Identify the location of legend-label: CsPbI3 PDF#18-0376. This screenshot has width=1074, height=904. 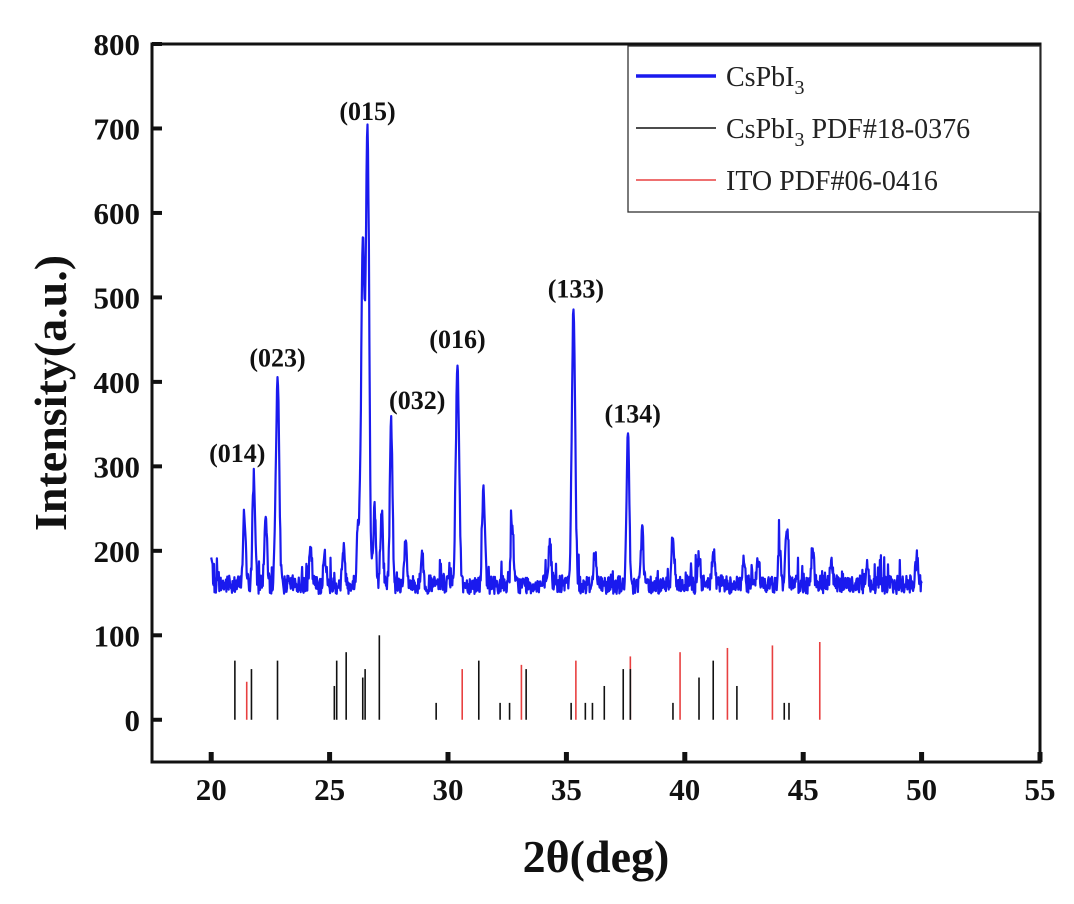
(848, 132).